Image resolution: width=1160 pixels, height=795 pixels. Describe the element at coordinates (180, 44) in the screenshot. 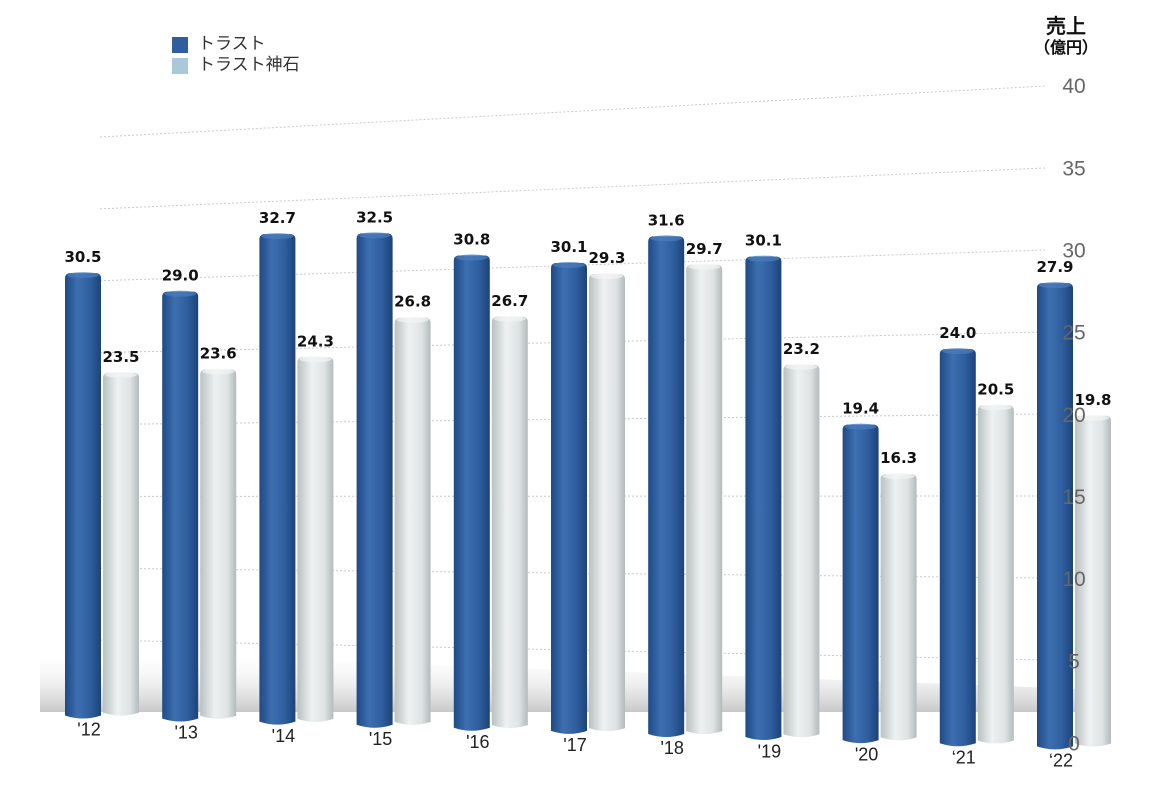

I see `legend-swatch-trust` at that location.